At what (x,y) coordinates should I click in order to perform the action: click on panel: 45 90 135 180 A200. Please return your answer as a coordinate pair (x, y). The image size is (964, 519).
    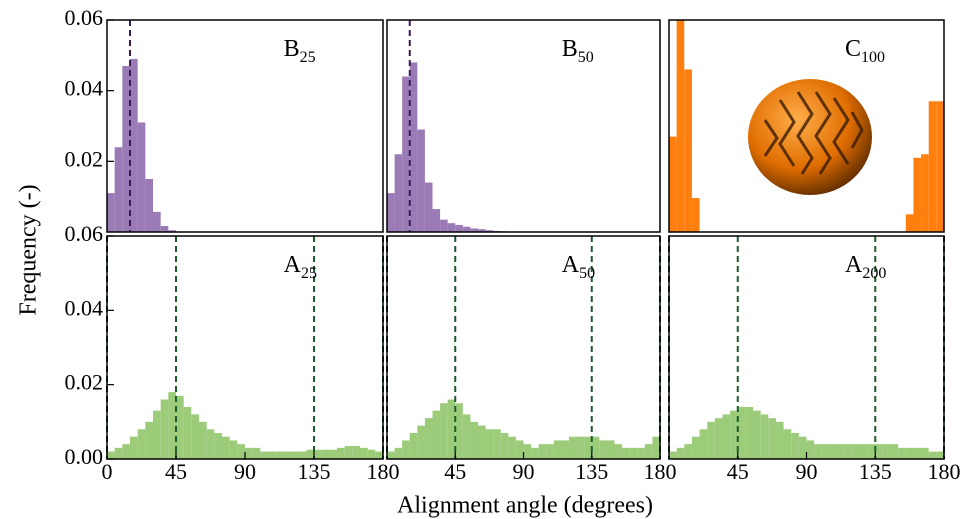
    Looking at the image, I should click on (814, 359).